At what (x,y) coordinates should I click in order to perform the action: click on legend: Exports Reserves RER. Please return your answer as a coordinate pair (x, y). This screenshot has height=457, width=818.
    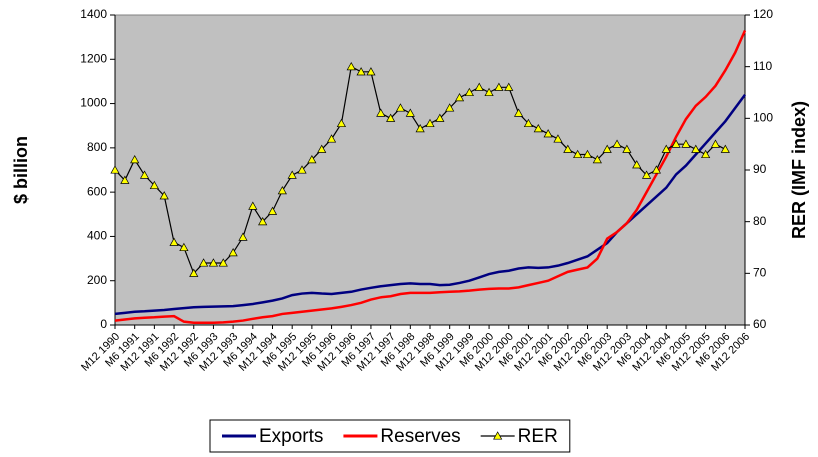
    Looking at the image, I should click on (390, 436).